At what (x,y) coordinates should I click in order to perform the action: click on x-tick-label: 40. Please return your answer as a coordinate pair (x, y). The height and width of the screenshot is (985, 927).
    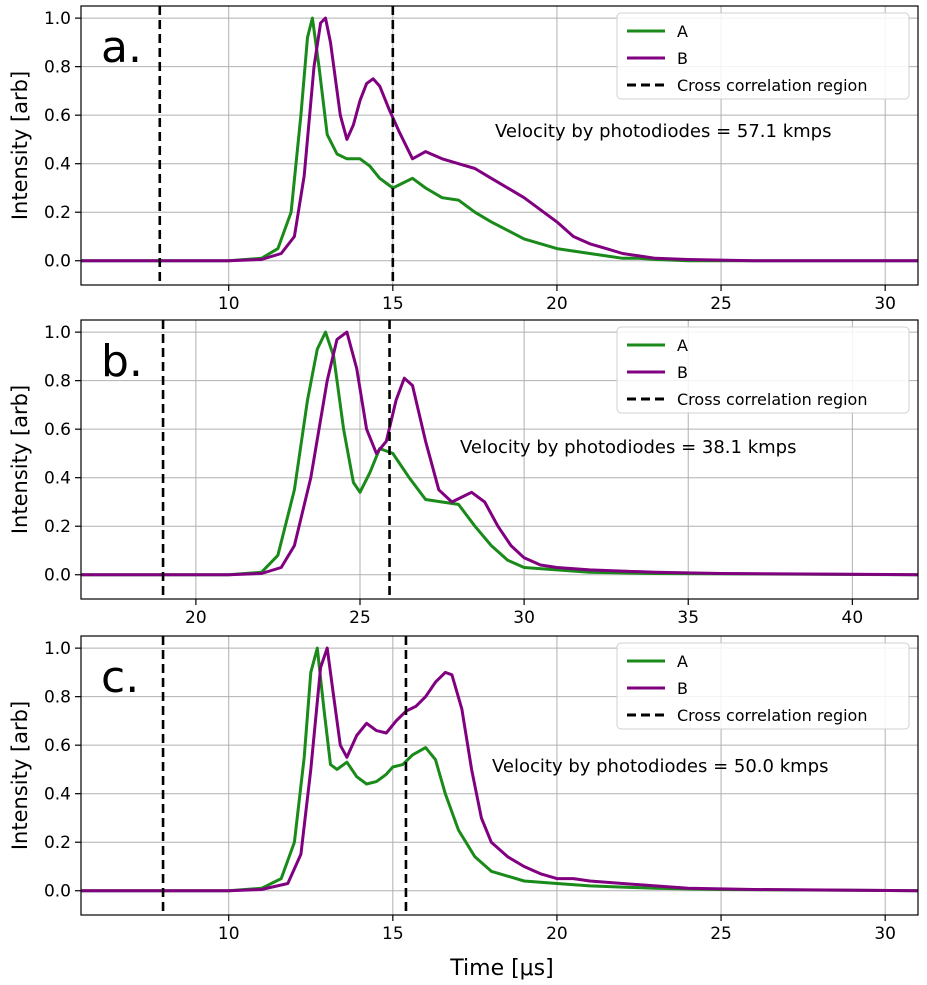
    Looking at the image, I should click on (853, 618).